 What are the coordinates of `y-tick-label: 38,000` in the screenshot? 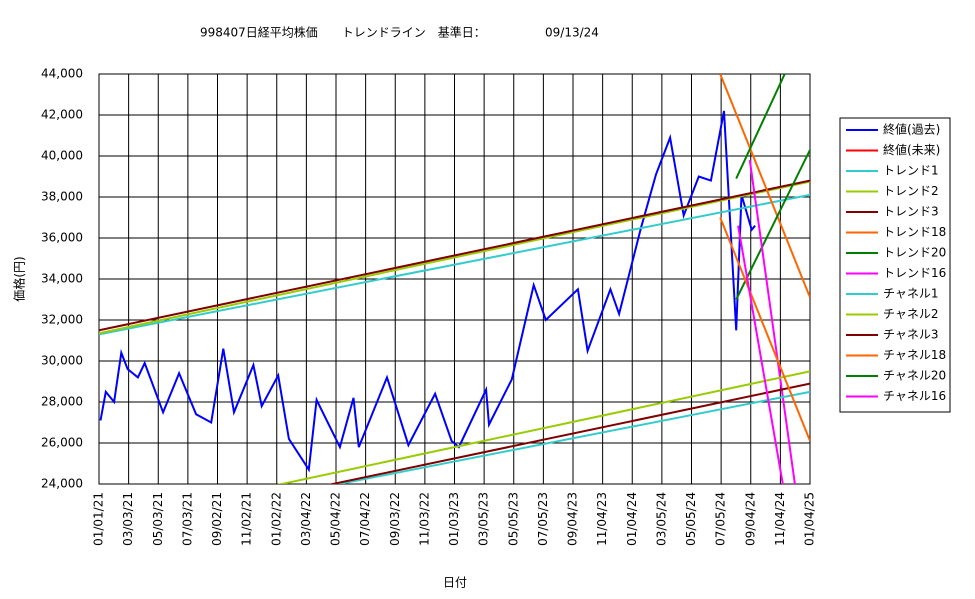 It's located at (62, 197).